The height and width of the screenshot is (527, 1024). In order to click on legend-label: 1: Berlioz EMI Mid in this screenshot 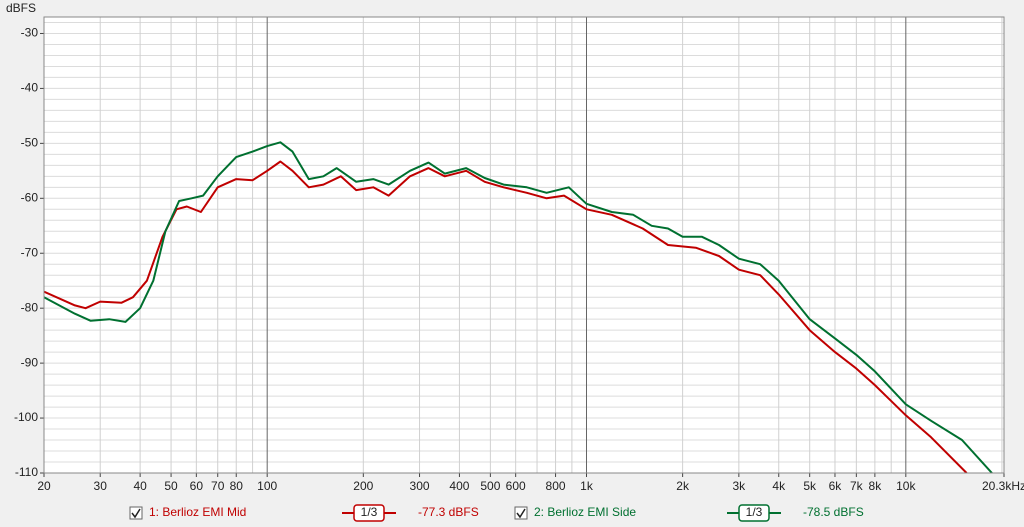, I will do `click(197, 512)`.